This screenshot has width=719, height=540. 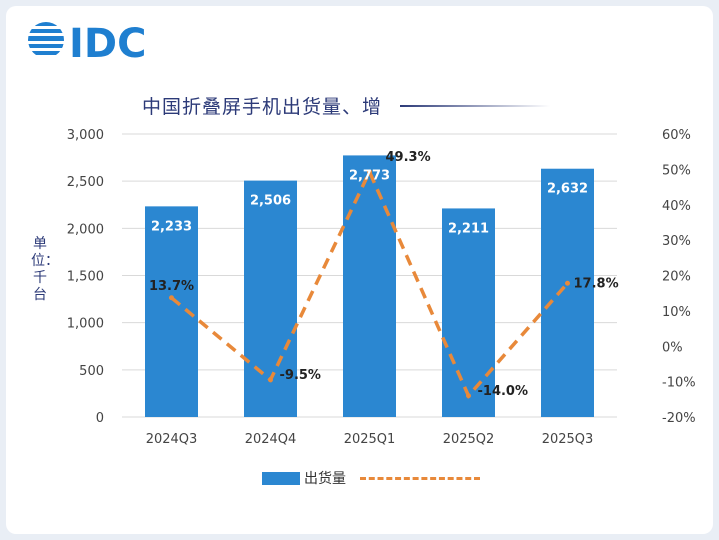 What do you see at coordinates (325, 479) in the screenshot?
I see `legend-bar-label: 出货量` at bounding box center [325, 479].